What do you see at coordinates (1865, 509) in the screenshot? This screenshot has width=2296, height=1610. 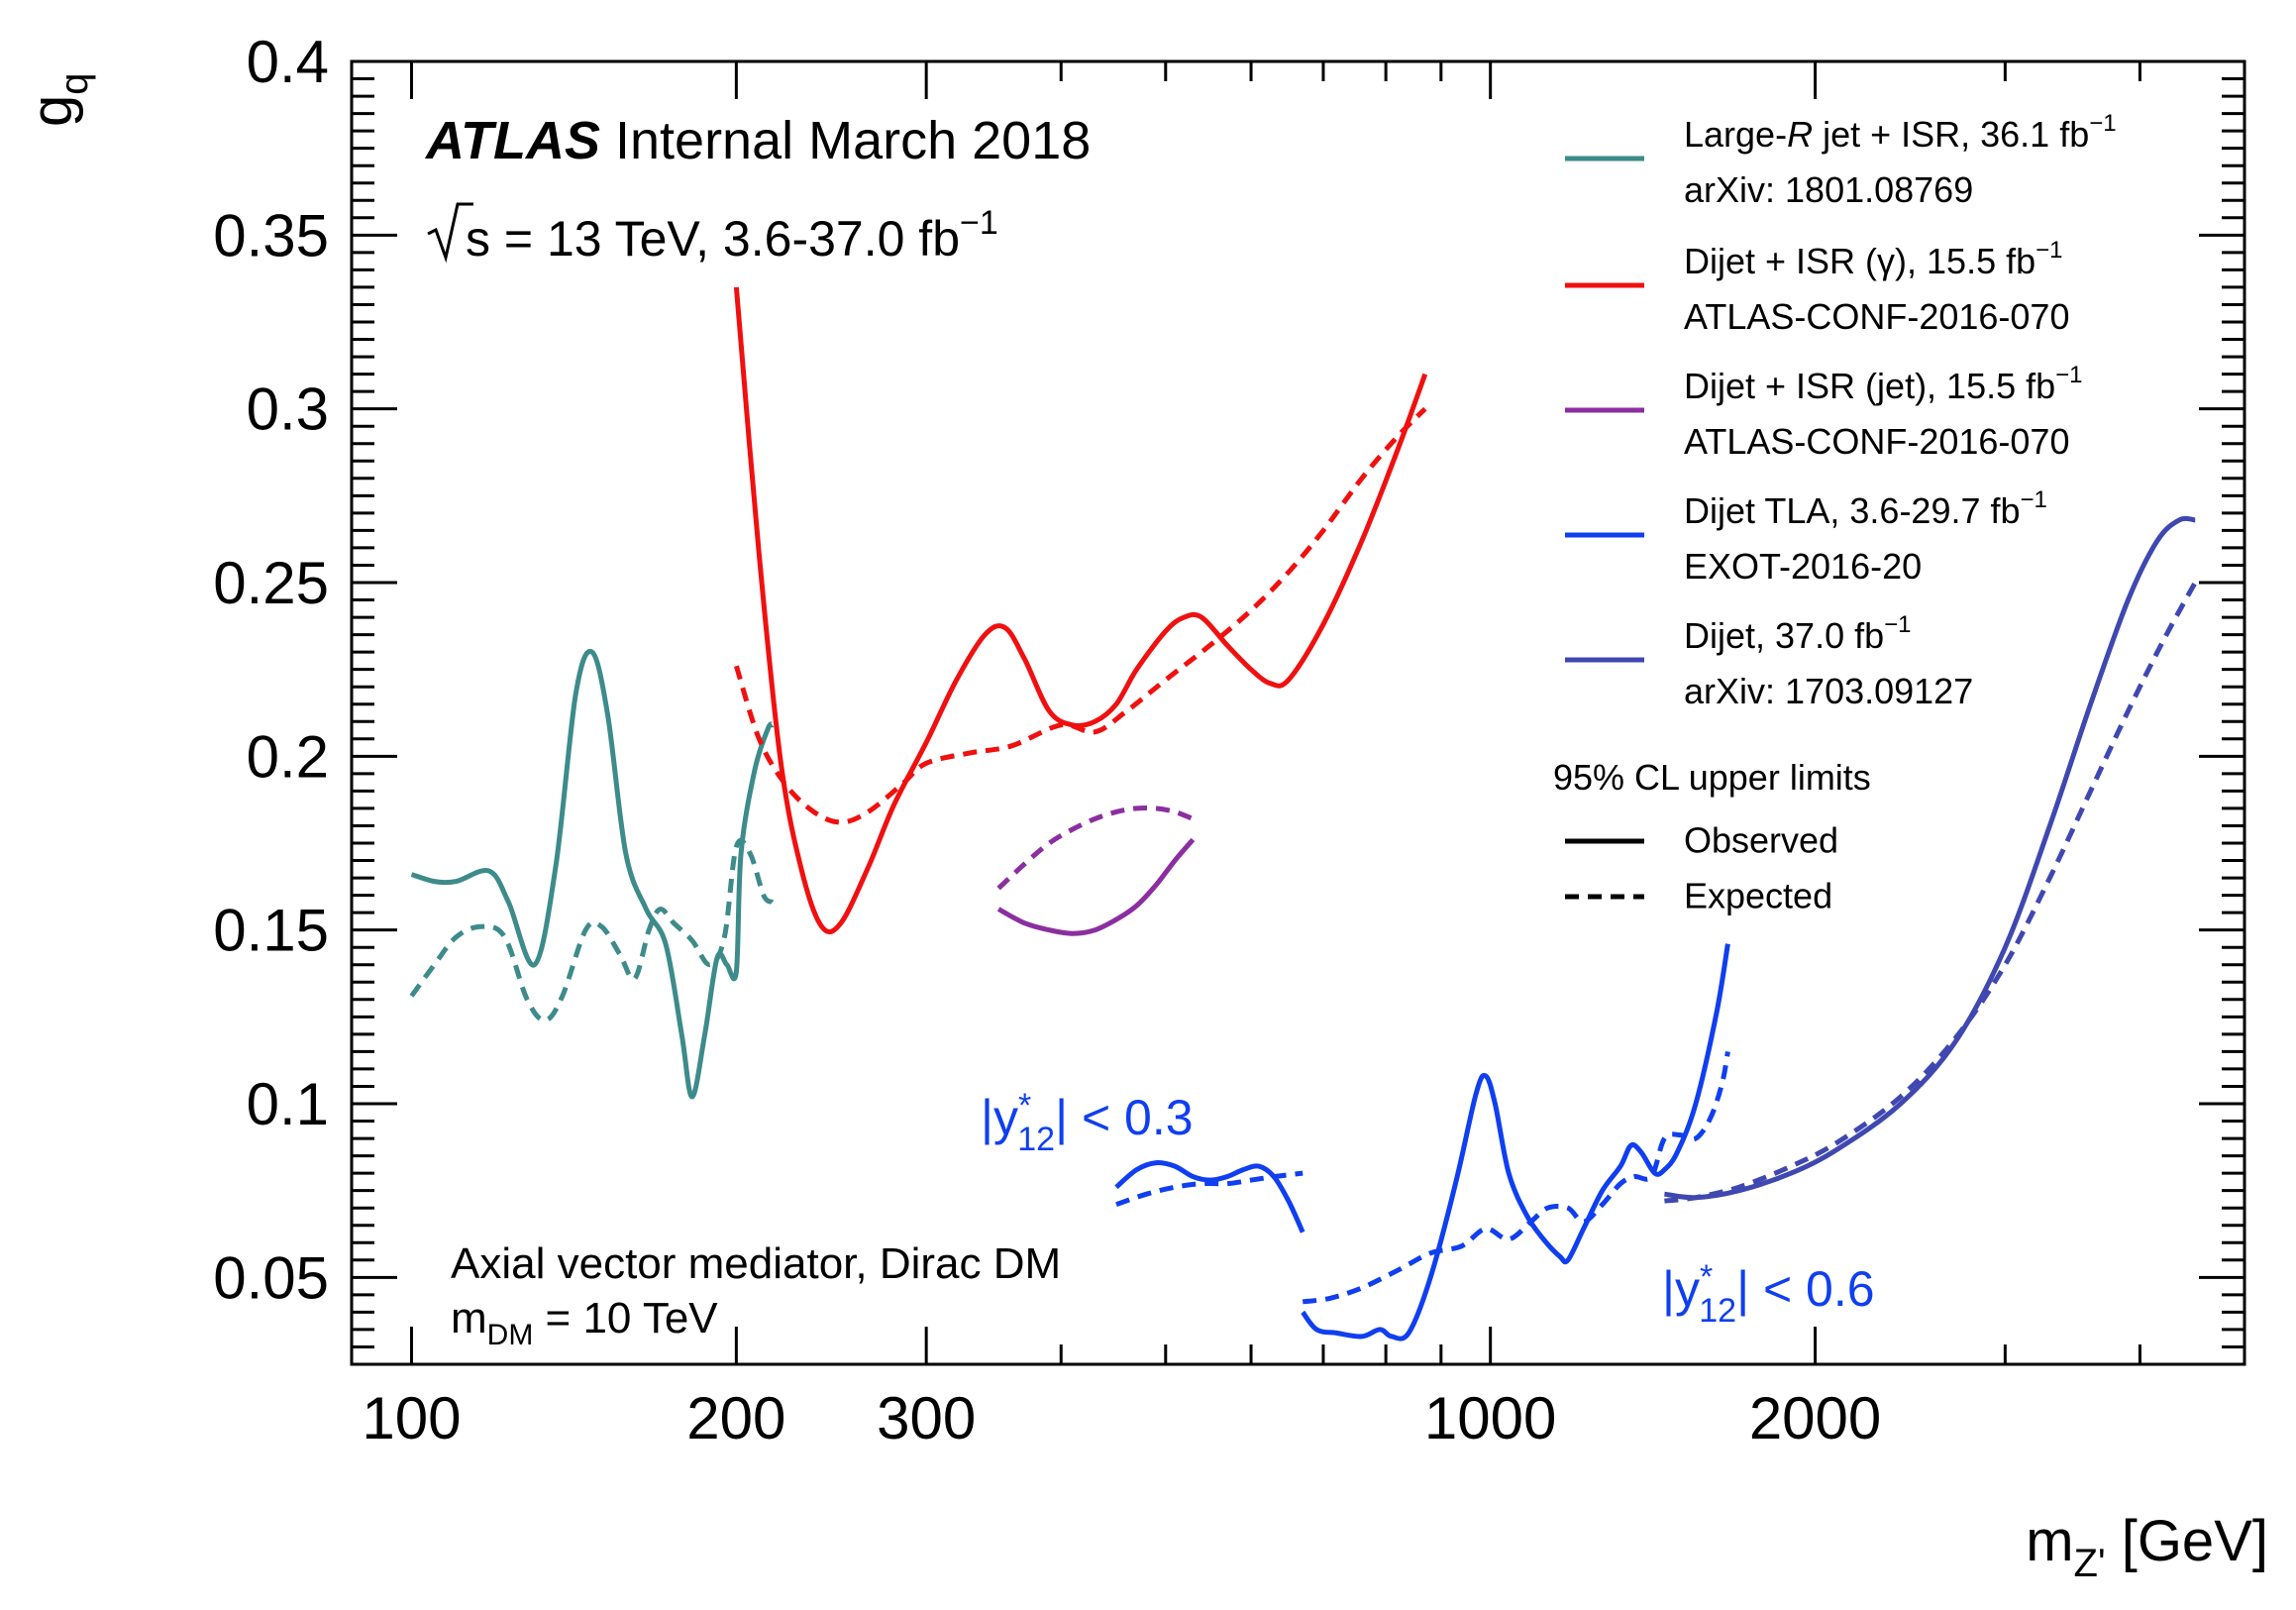 I see `legend-entry-tla-line1: Dijet TLA, 3.6-29.7 fb−1` at bounding box center [1865, 509].